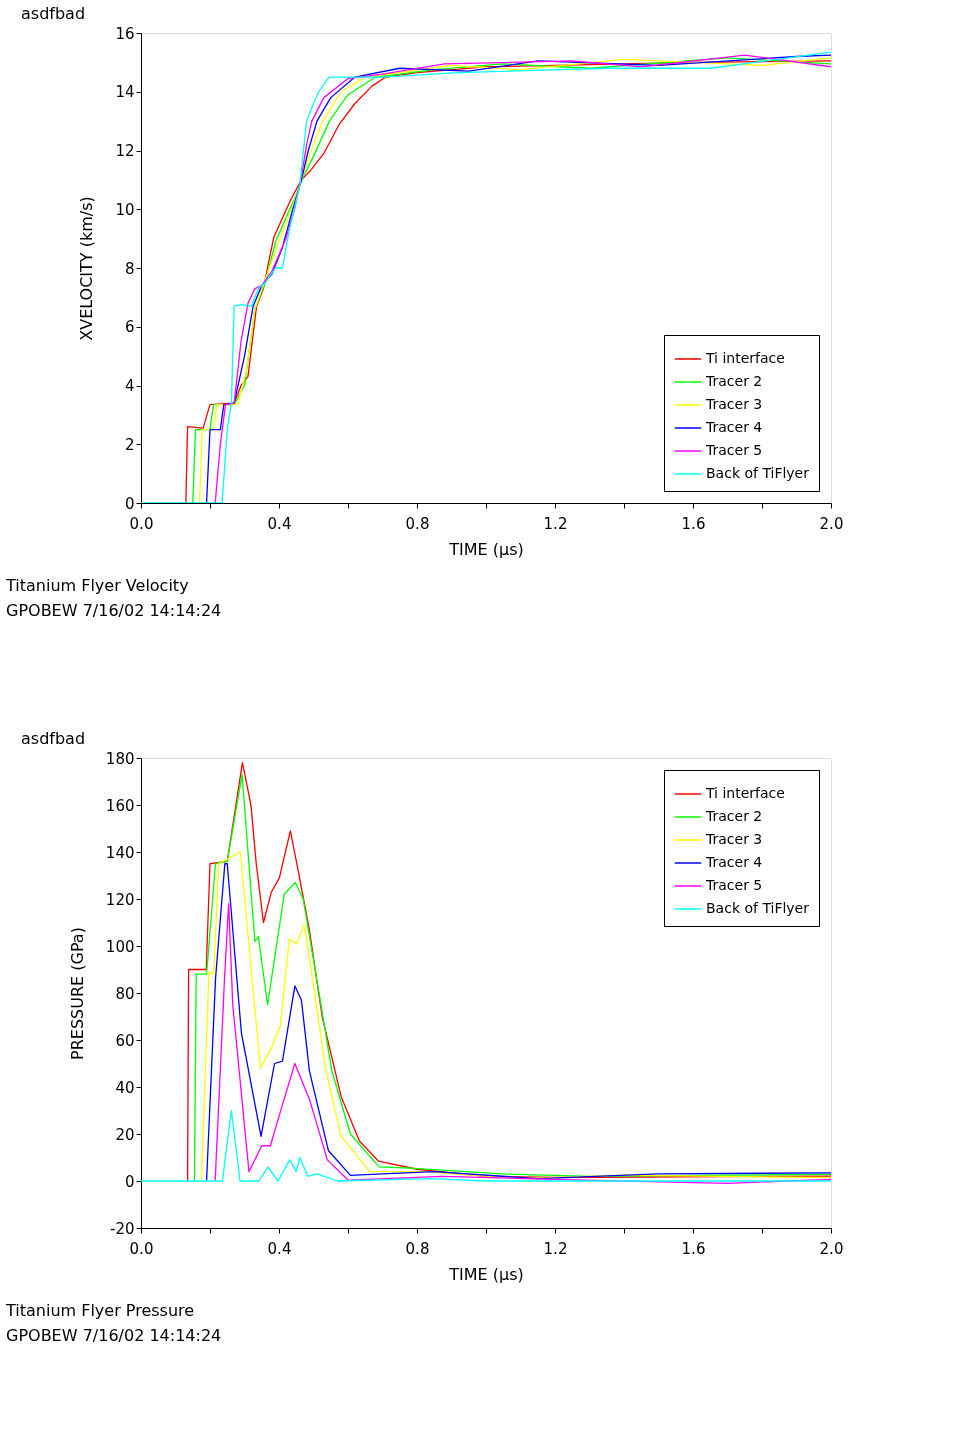 Image resolution: width=953 pixels, height=1439 pixels. Describe the element at coordinates (125, 151) in the screenshot. I see `y-tick-label: 12` at that location.